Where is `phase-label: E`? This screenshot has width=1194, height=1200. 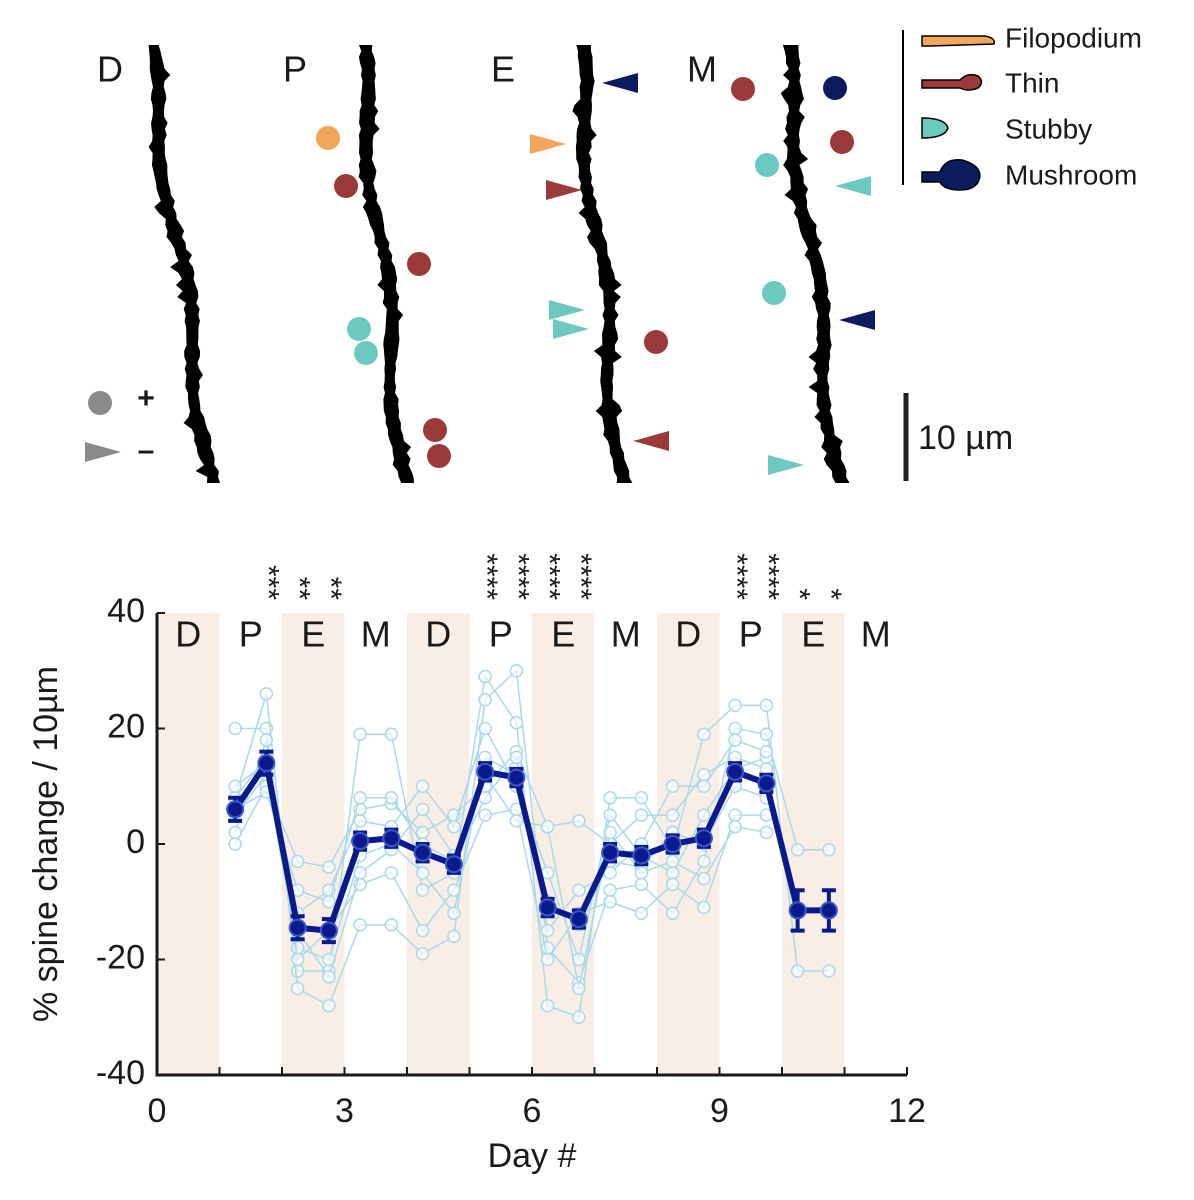 phase-label: E is located at coordinates (563, 634).